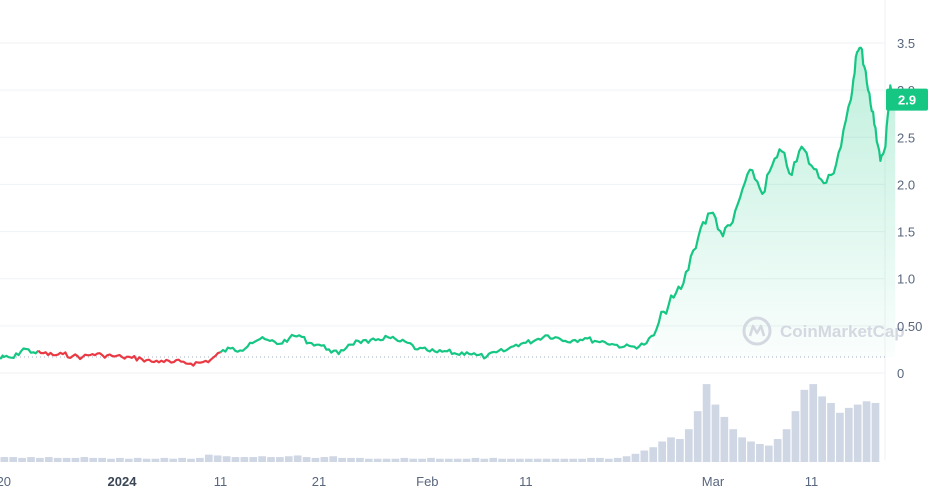 This screenshot has width=928, height=495. I want to click on x-tick-label: 20, so click(5, 481).